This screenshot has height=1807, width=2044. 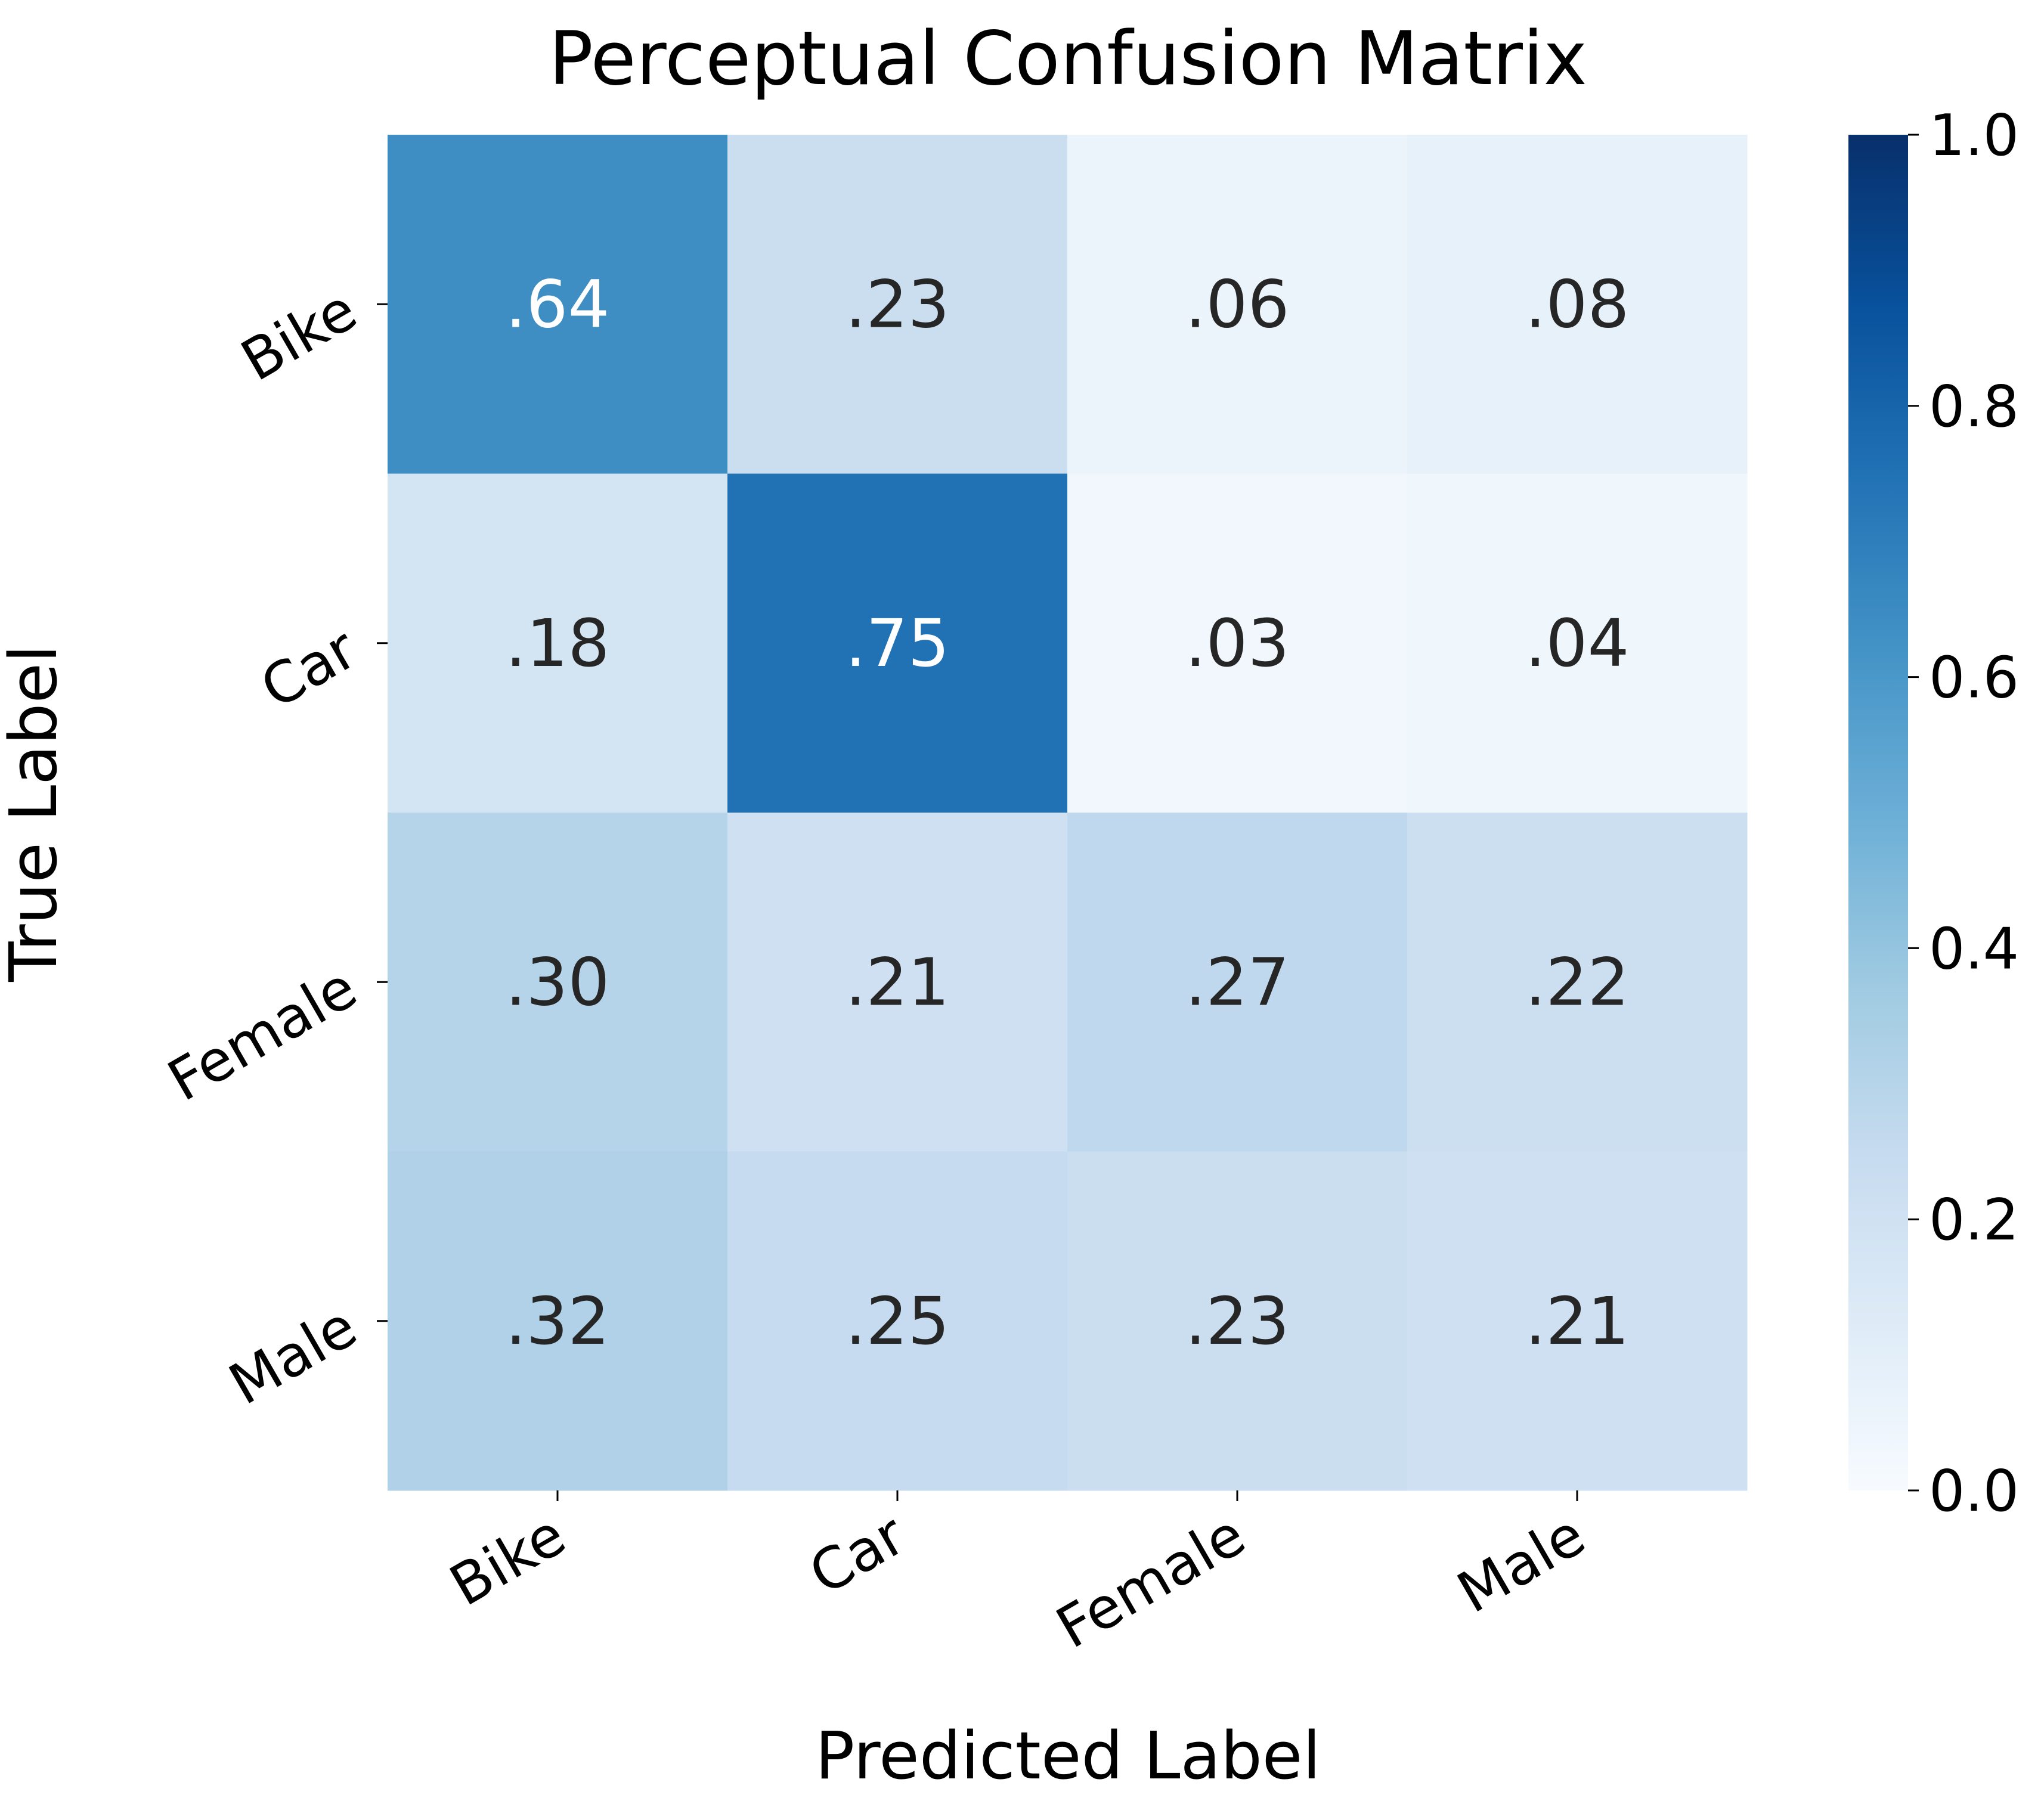 I want to click on cell-value-label: .06, so click(x=1238, y=304).